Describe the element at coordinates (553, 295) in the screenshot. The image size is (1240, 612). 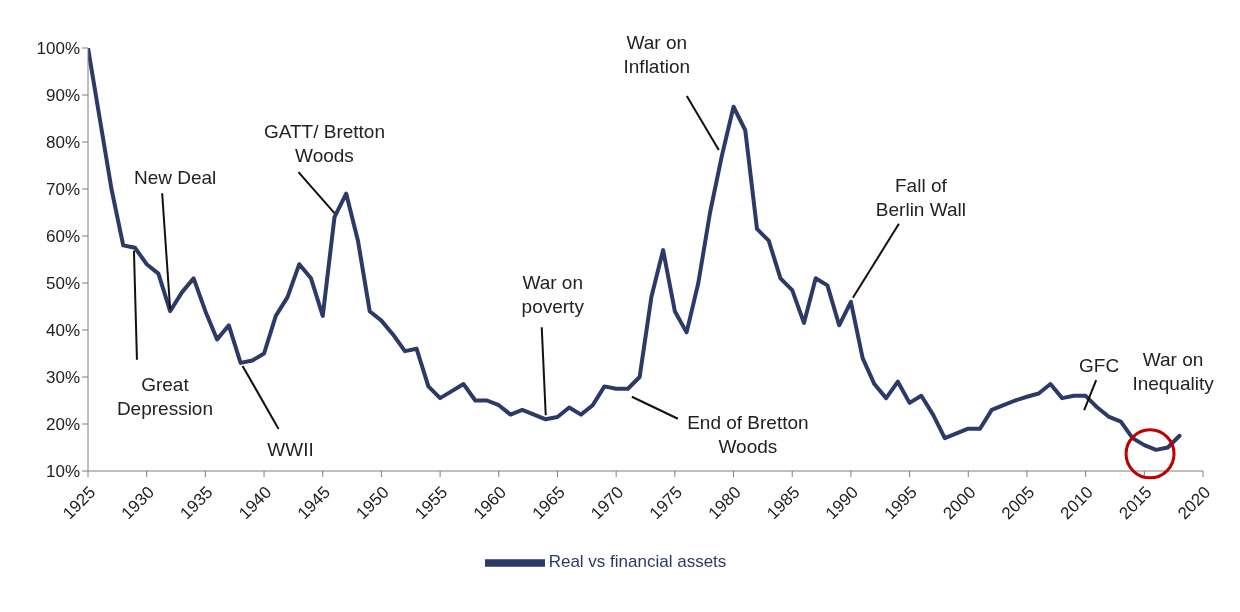
I see `annotation: War on poverty` at that location.